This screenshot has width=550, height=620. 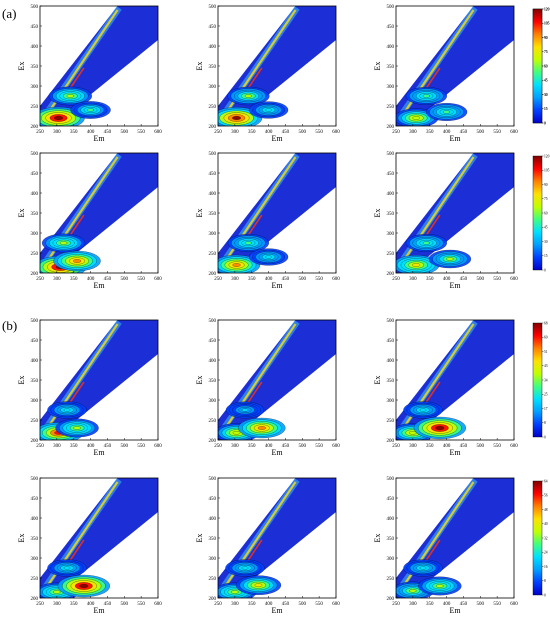 What do you see at coordinates (546, 567) in the screenshot?
I see `colorbar-tick-label: 16` at bounding box center [546, 567].